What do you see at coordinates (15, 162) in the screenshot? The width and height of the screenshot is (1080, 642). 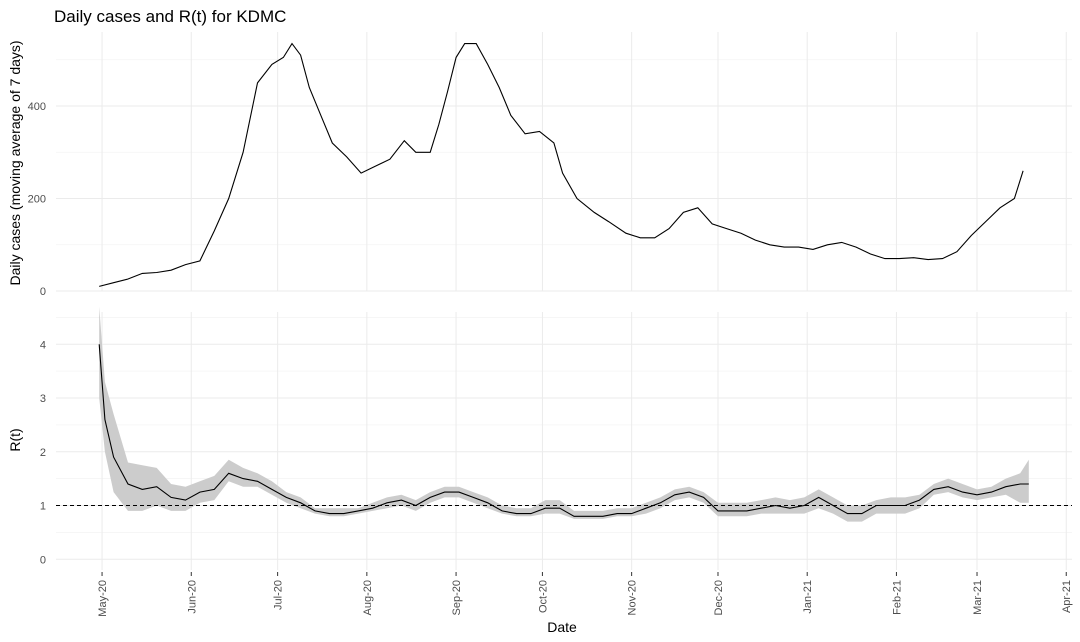 I see `daily-cases-y-axis-label: Daily cases (moving average of 7 days)` at bounding box center [15, 162].